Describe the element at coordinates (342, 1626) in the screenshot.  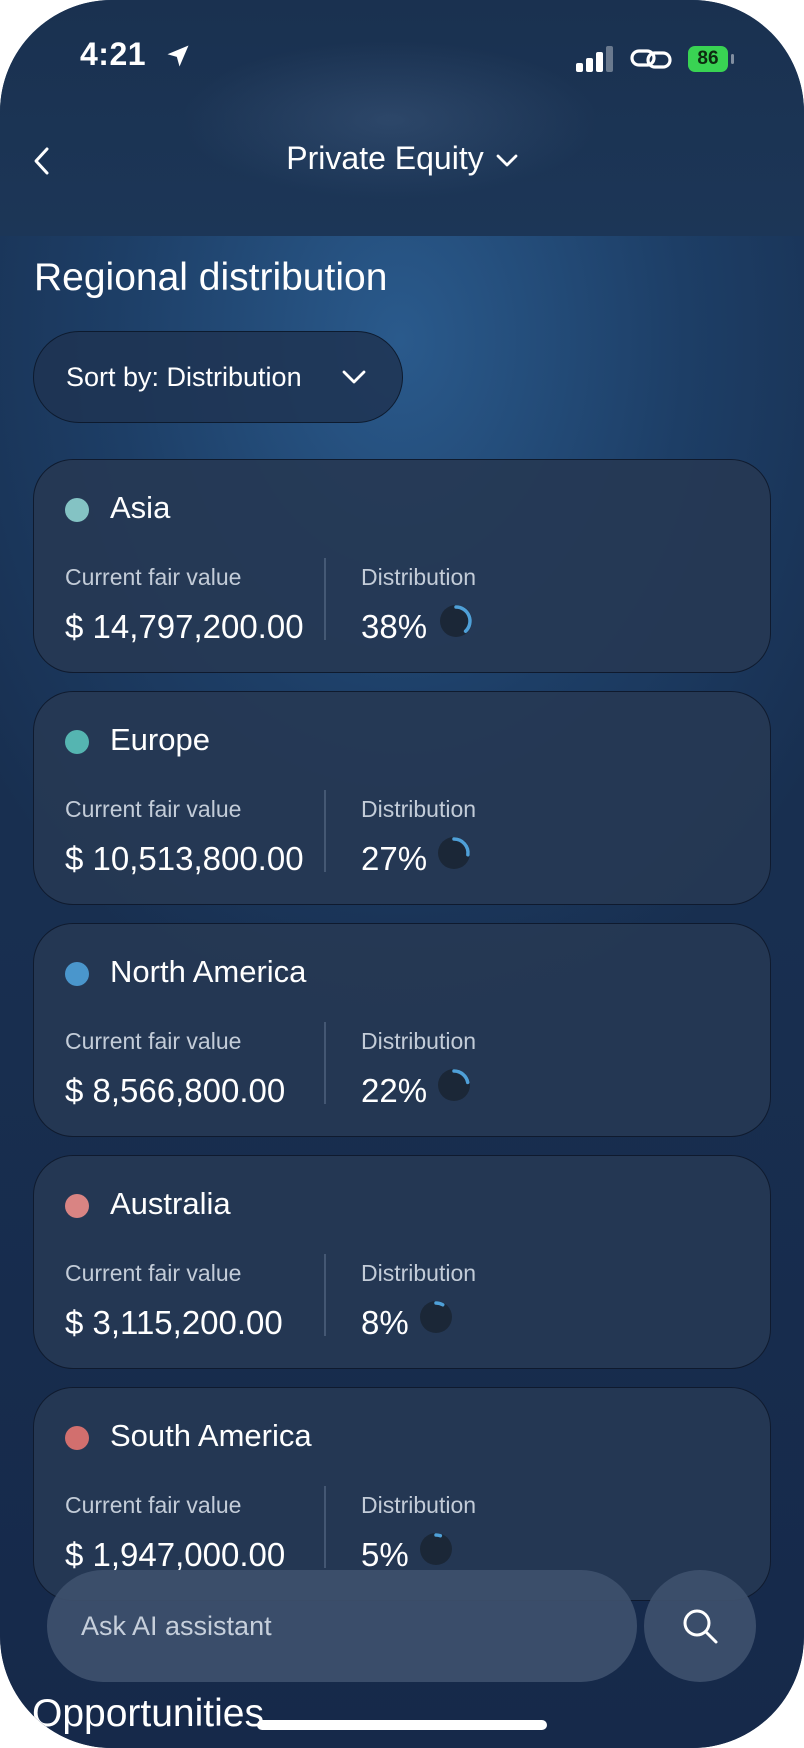
I see `ask-ai-input: Ask AI assistant` at that location.